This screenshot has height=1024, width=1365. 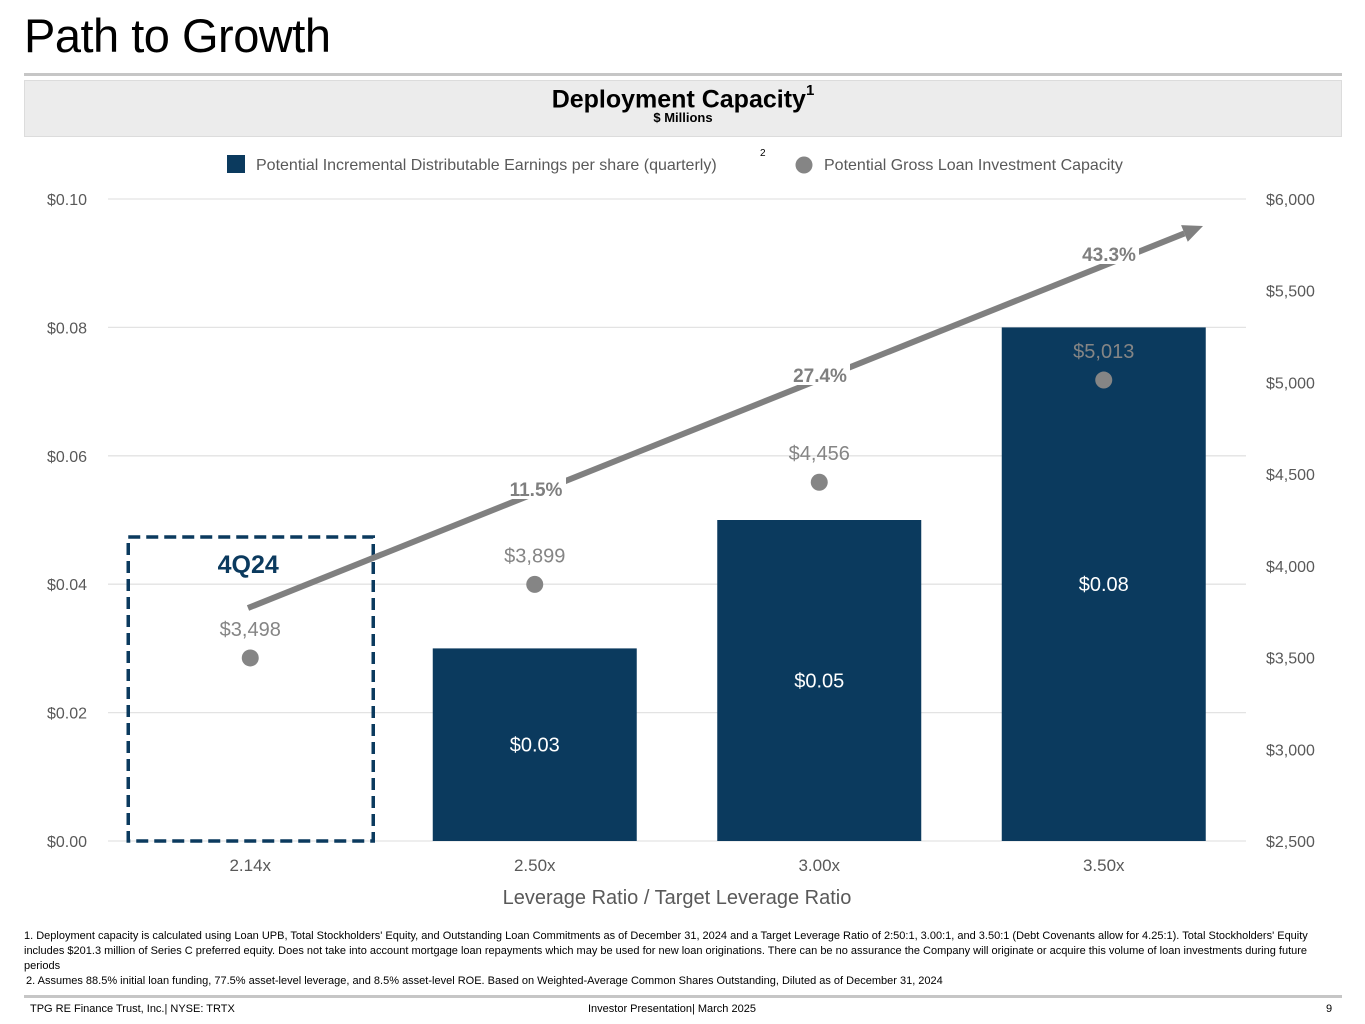 I want to click on growth-percent-label: 11.5%, so click(x=536, y=490).